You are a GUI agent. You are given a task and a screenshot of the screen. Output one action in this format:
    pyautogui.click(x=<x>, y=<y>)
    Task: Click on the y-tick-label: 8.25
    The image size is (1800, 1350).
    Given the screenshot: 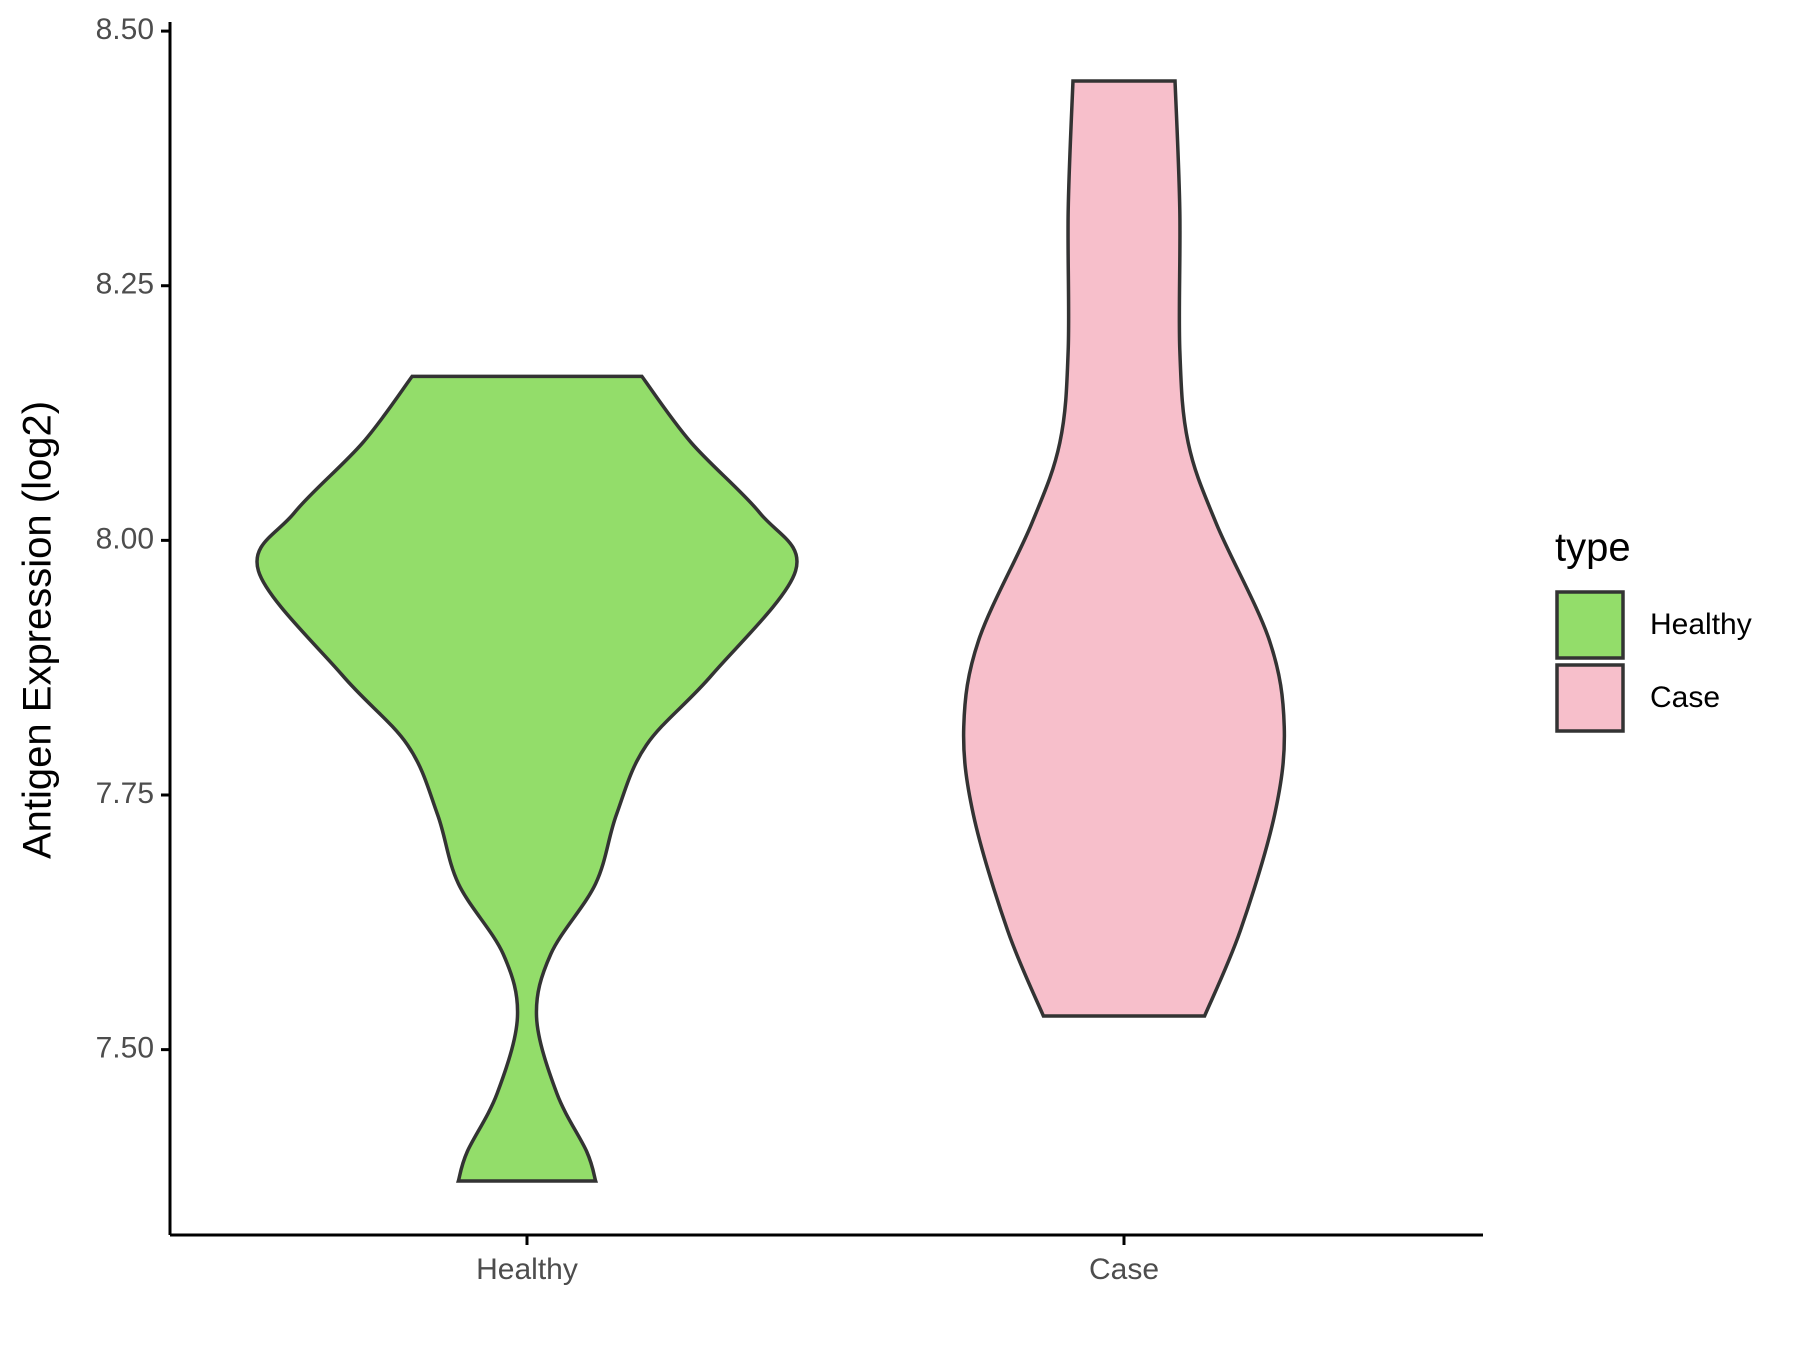 What is the action you would take?
    pyautogui.click(x=125, y=284)
    